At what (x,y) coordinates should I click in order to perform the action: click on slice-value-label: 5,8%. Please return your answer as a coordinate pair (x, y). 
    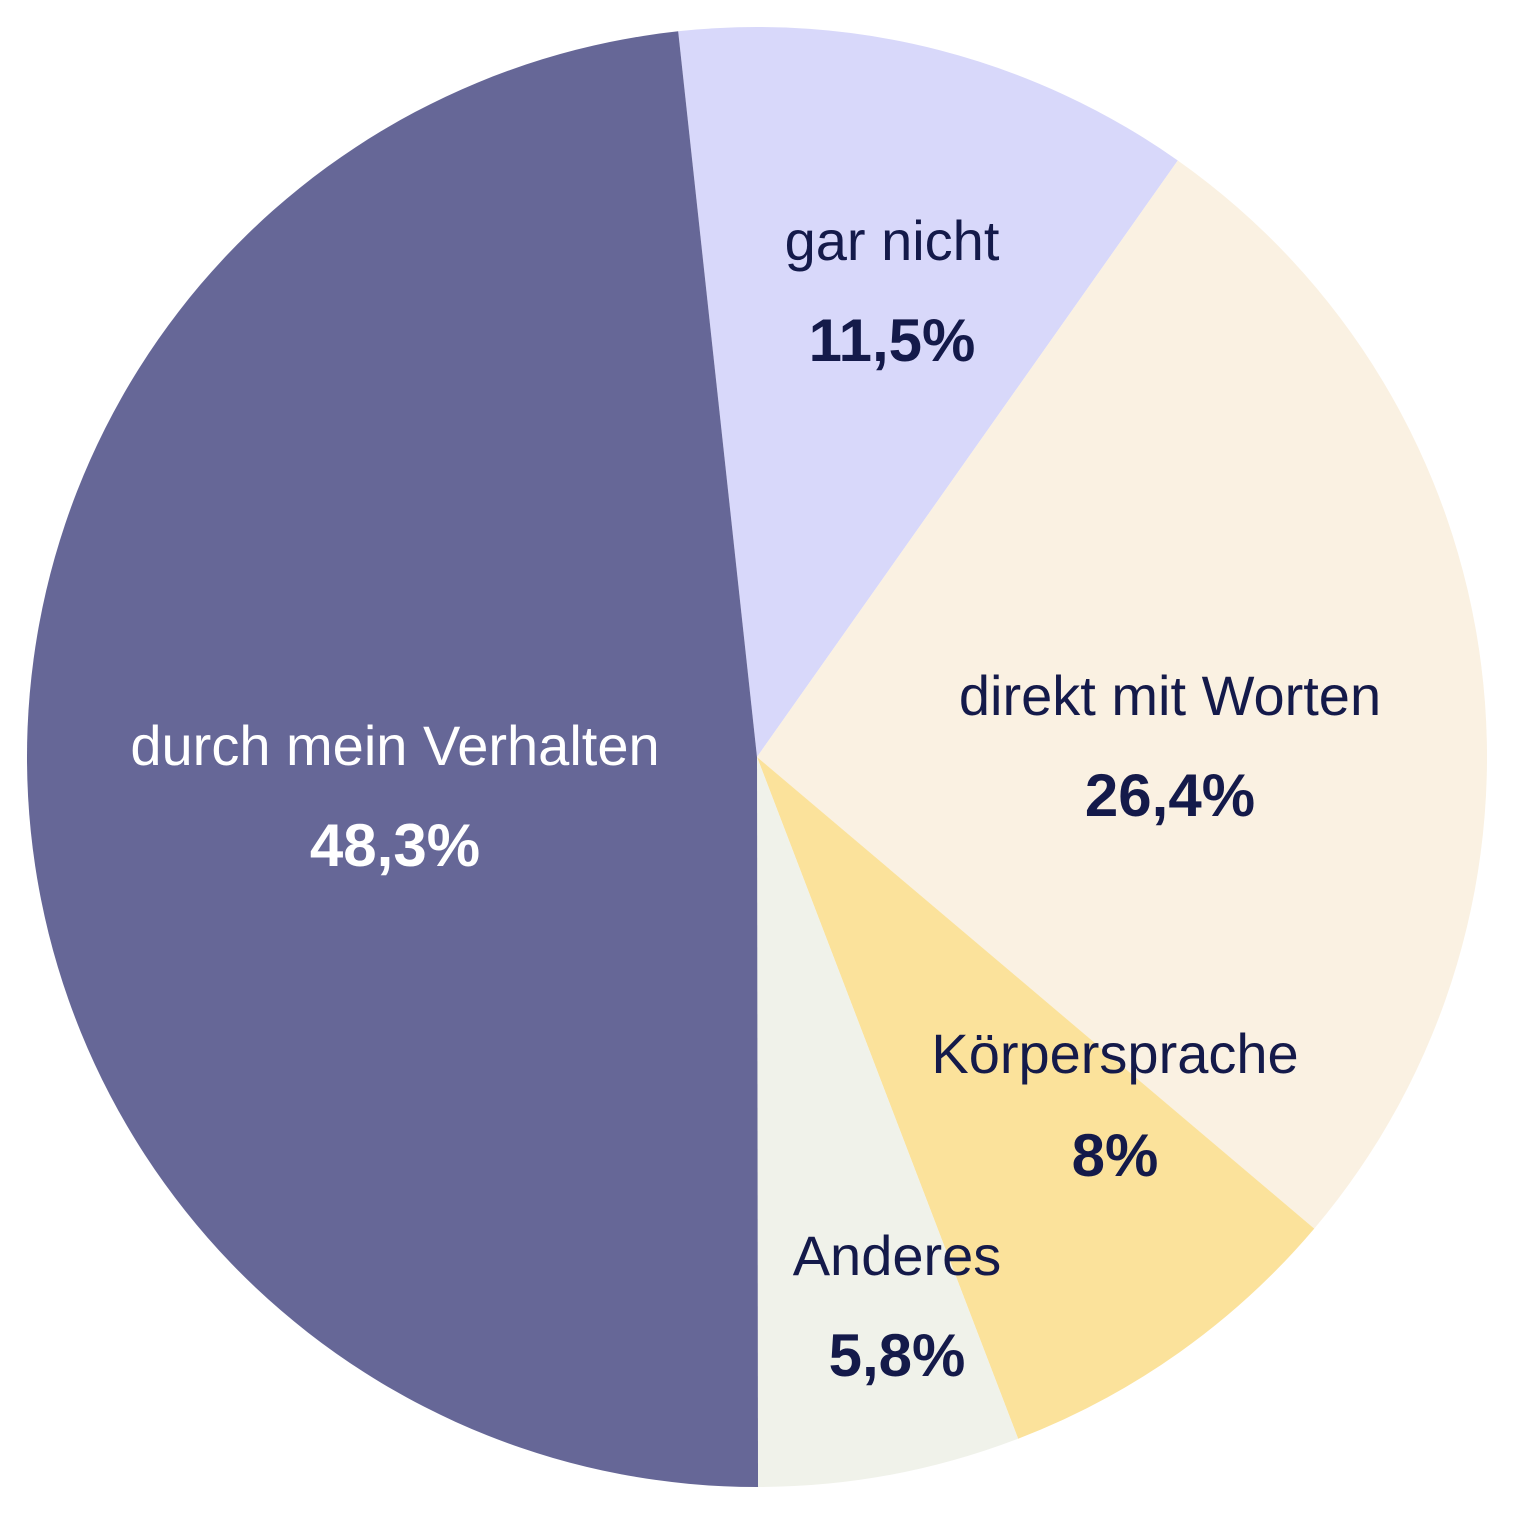
    Looking at the image, I should click on (897, 1355).